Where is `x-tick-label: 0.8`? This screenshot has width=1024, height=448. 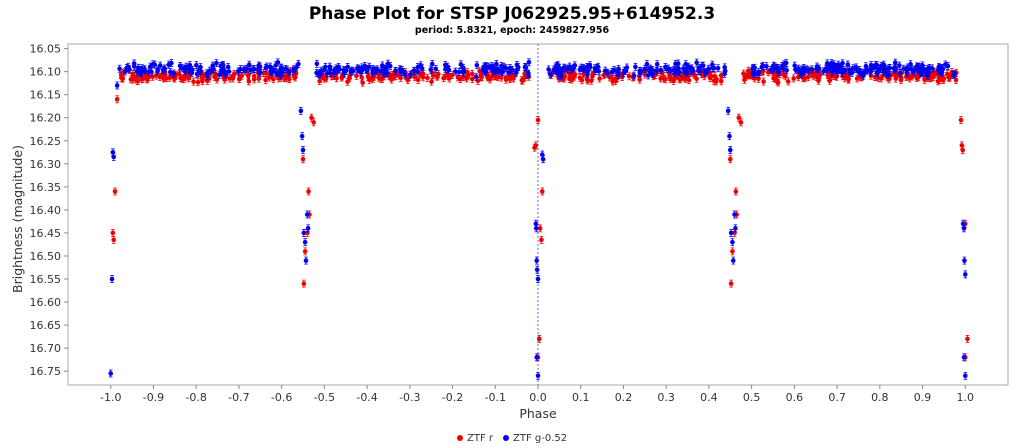 x-tick-label: 0.8 is located at coordinates (880, 397).